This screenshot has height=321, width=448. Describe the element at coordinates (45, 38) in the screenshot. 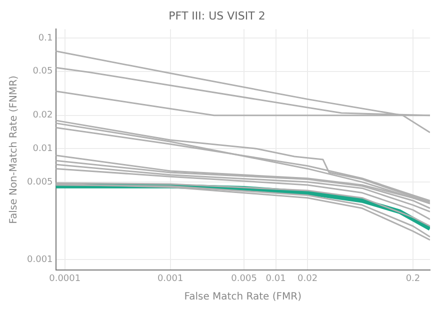

I see `y-tick-label: 0.1` at that location.